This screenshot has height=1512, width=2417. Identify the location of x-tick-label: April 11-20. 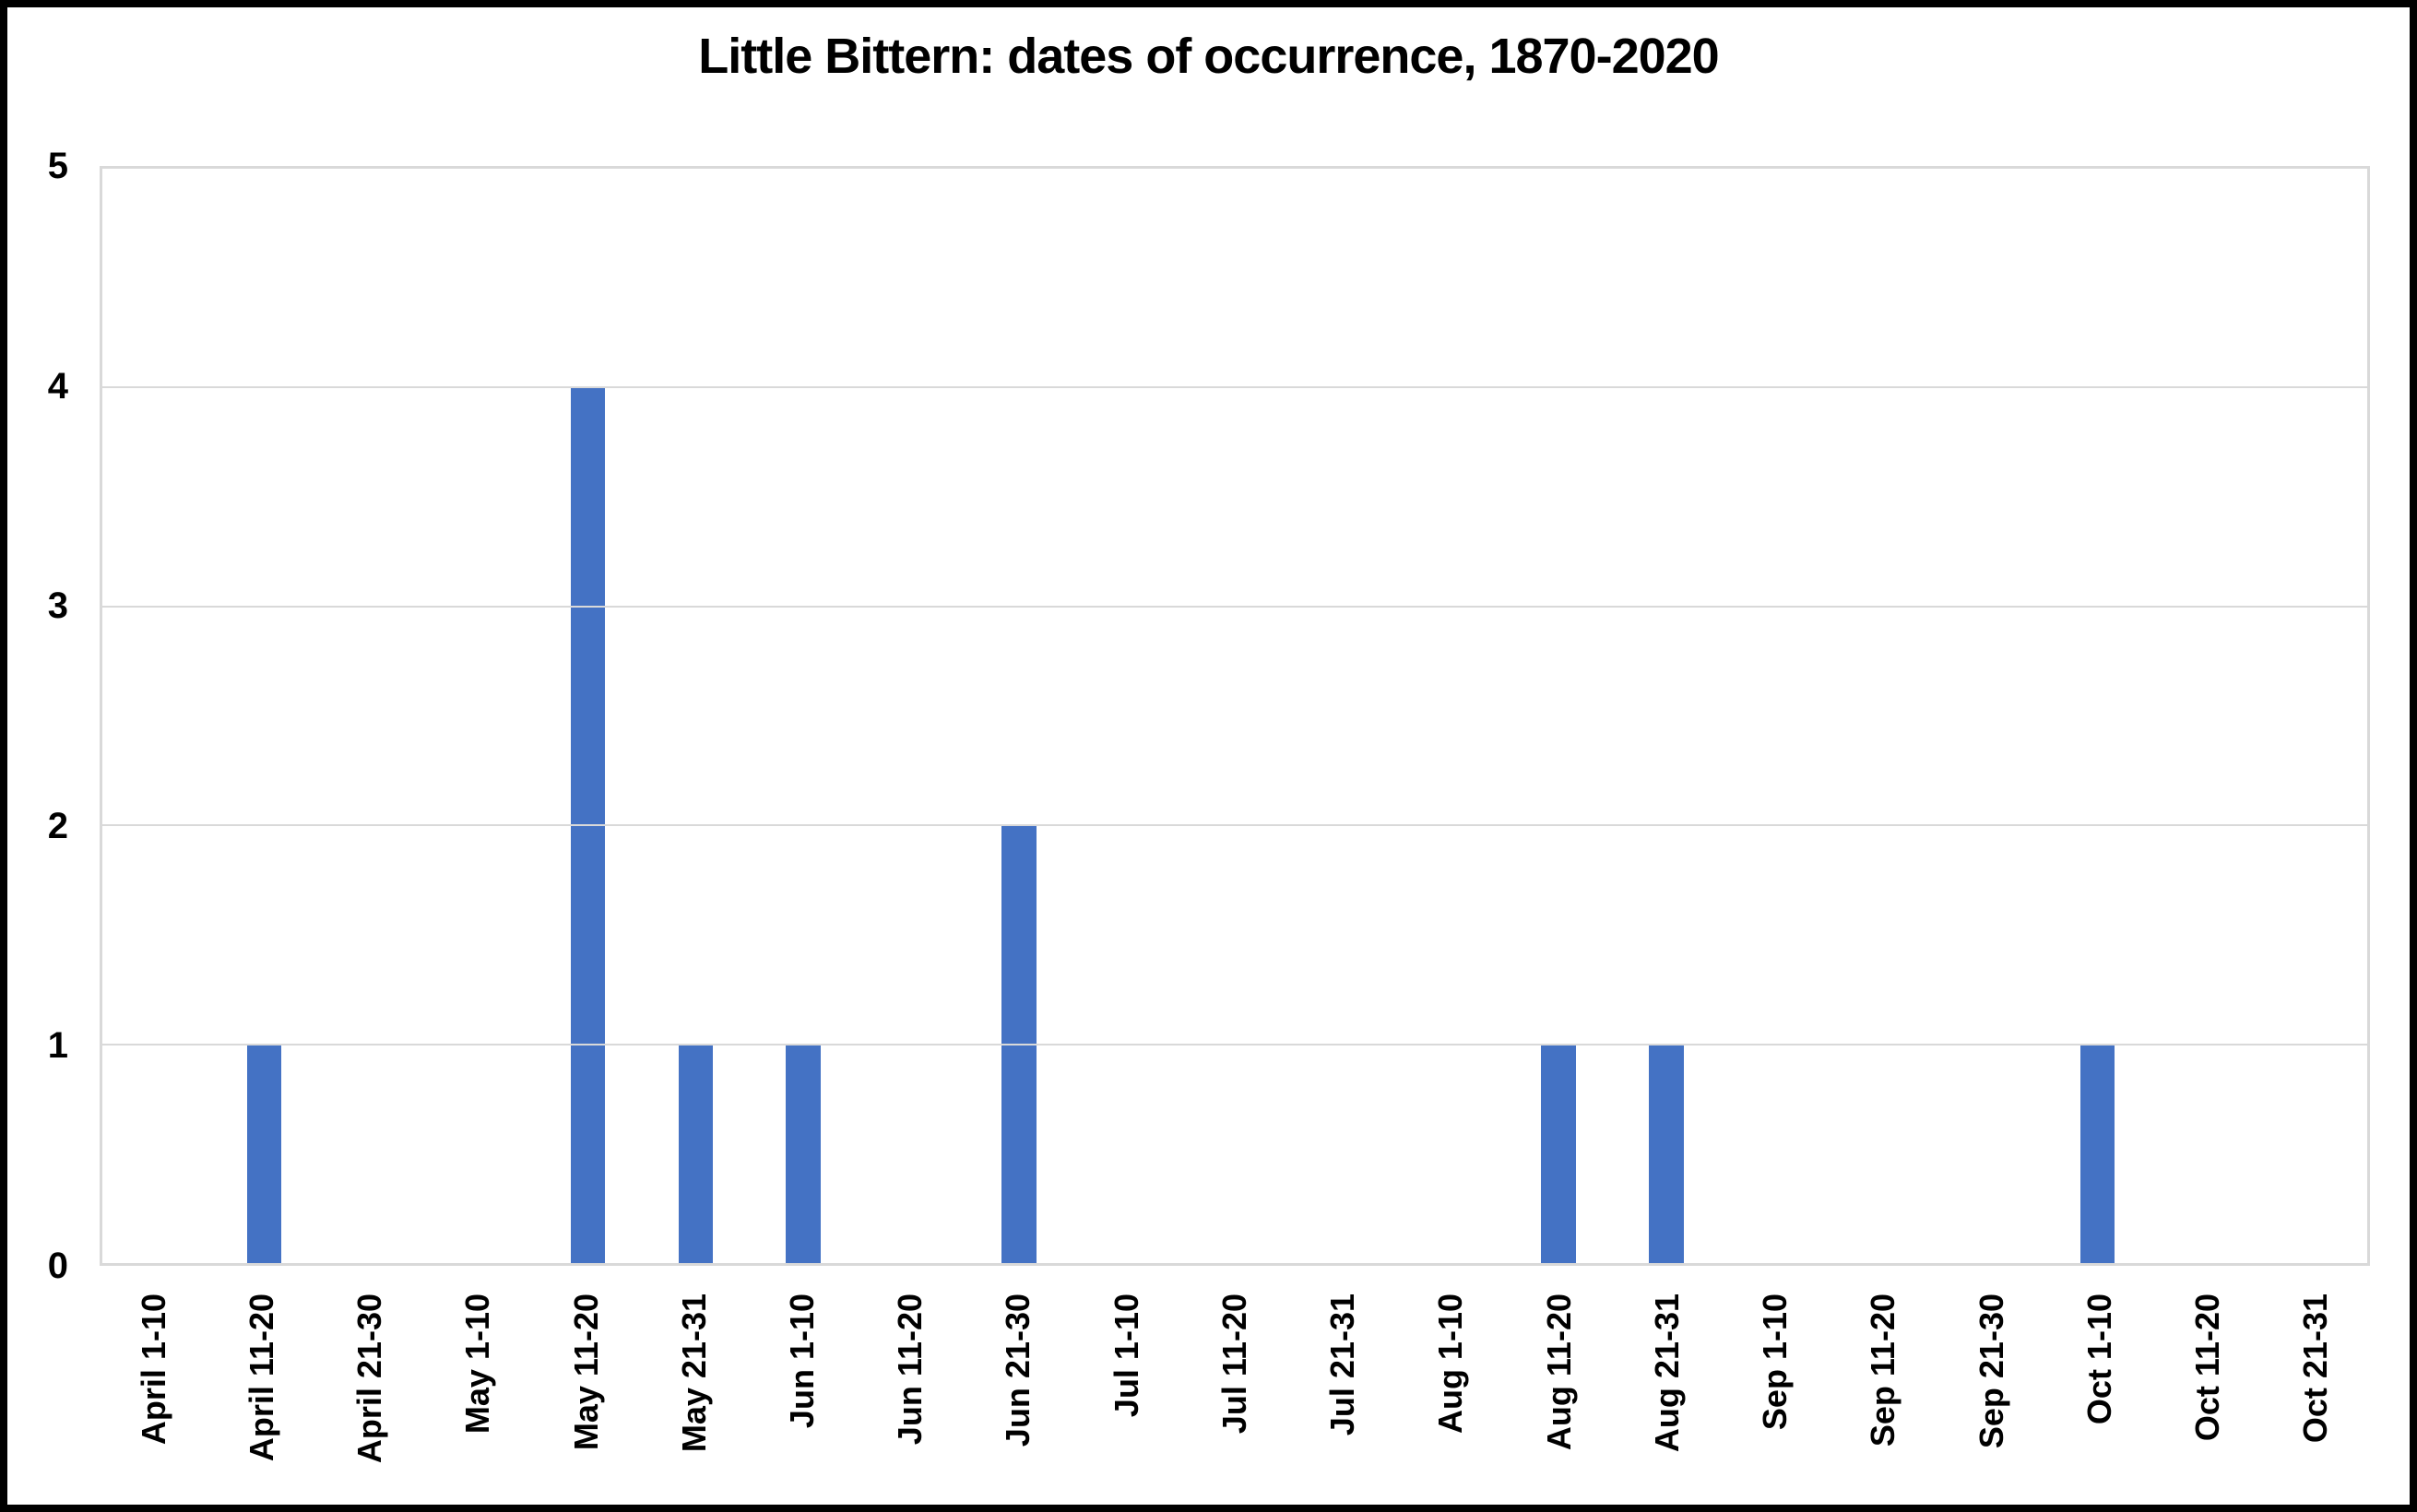
(261, 1377).